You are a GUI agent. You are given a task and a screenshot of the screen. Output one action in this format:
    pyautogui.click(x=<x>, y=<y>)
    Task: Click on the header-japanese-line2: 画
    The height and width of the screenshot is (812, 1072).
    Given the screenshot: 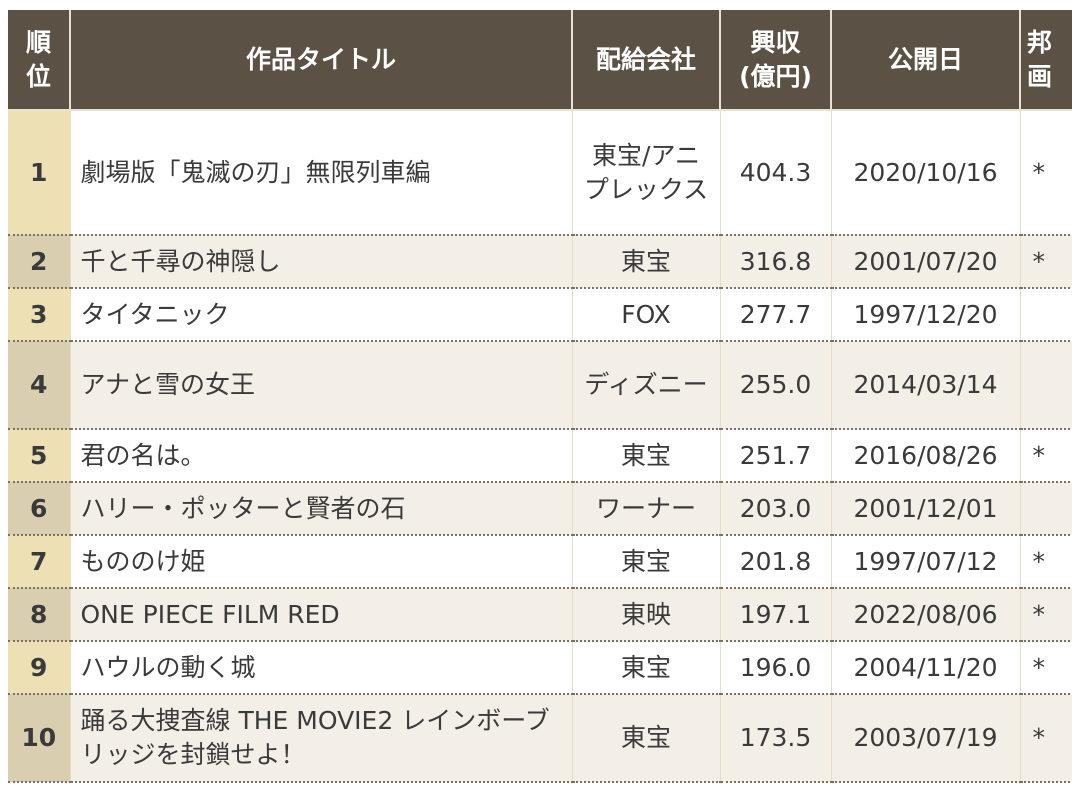 What is the action you would take?
    pyautogui.click(x=1040, y=76)
    